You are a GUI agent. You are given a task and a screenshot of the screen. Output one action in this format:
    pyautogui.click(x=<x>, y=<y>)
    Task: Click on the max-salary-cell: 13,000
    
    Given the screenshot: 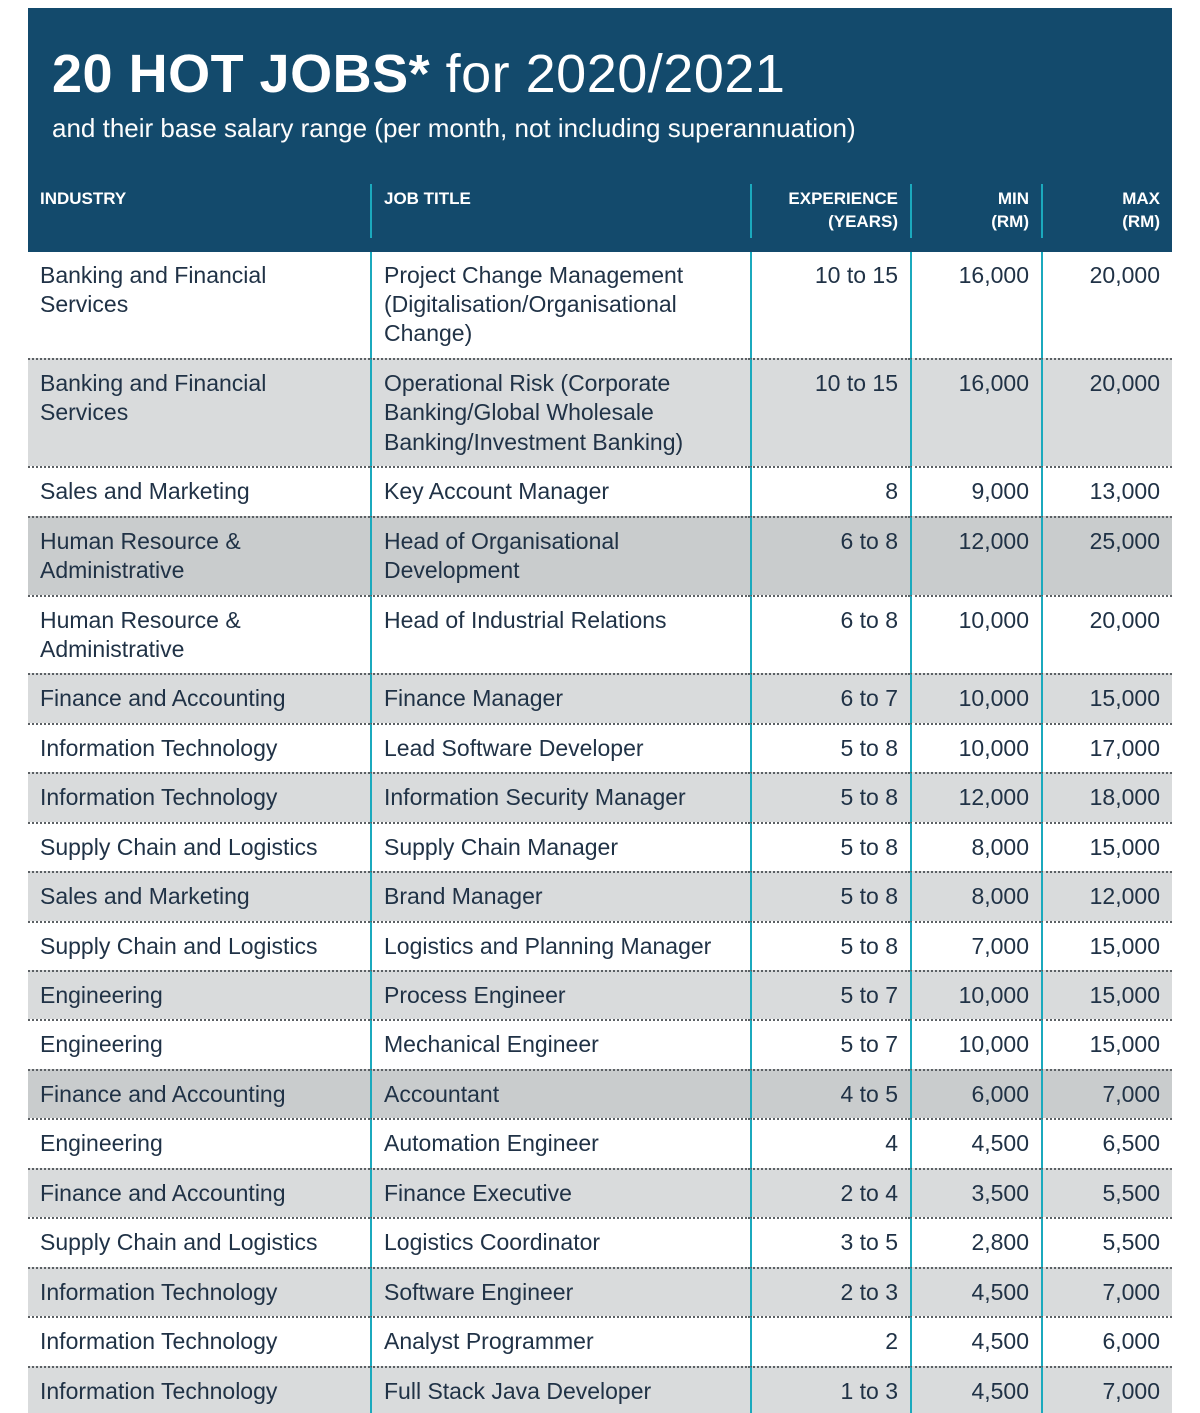 What is the action you would take?
    pyautogui.click(x=1106, y=491)
    